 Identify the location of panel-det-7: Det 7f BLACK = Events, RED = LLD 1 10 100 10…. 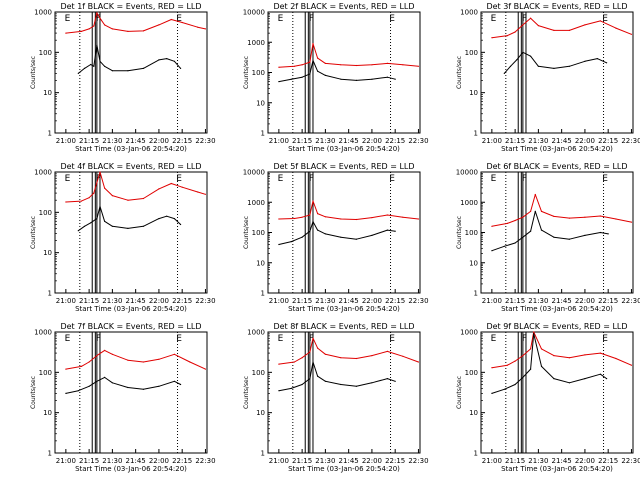
(123, 397).